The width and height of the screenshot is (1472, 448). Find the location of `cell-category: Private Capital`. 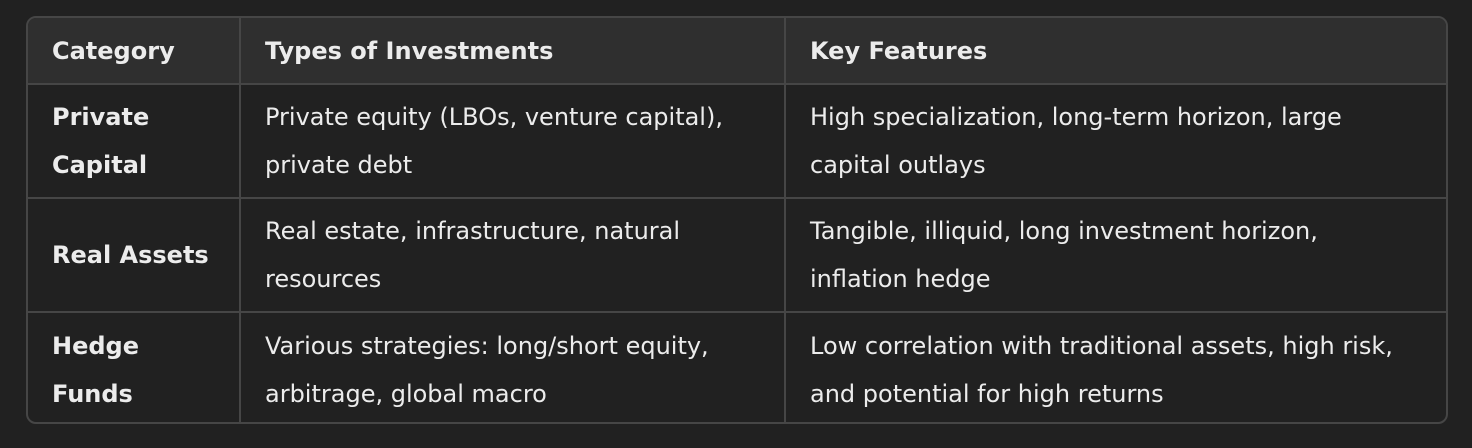

cell-category: Private Capital is located at coordinates (134, 141).